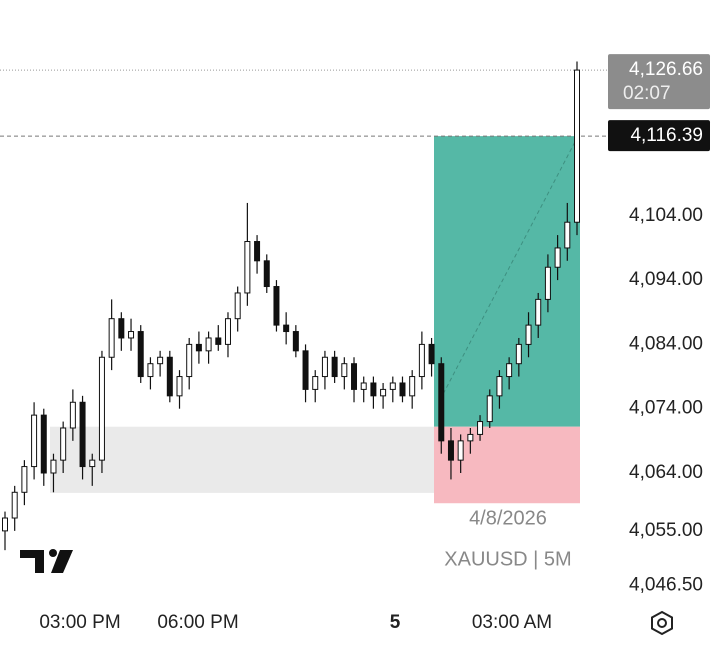 The image size is (720, 647). I want to click on x-tick-label: 06:00 PM, so click(197, 622).